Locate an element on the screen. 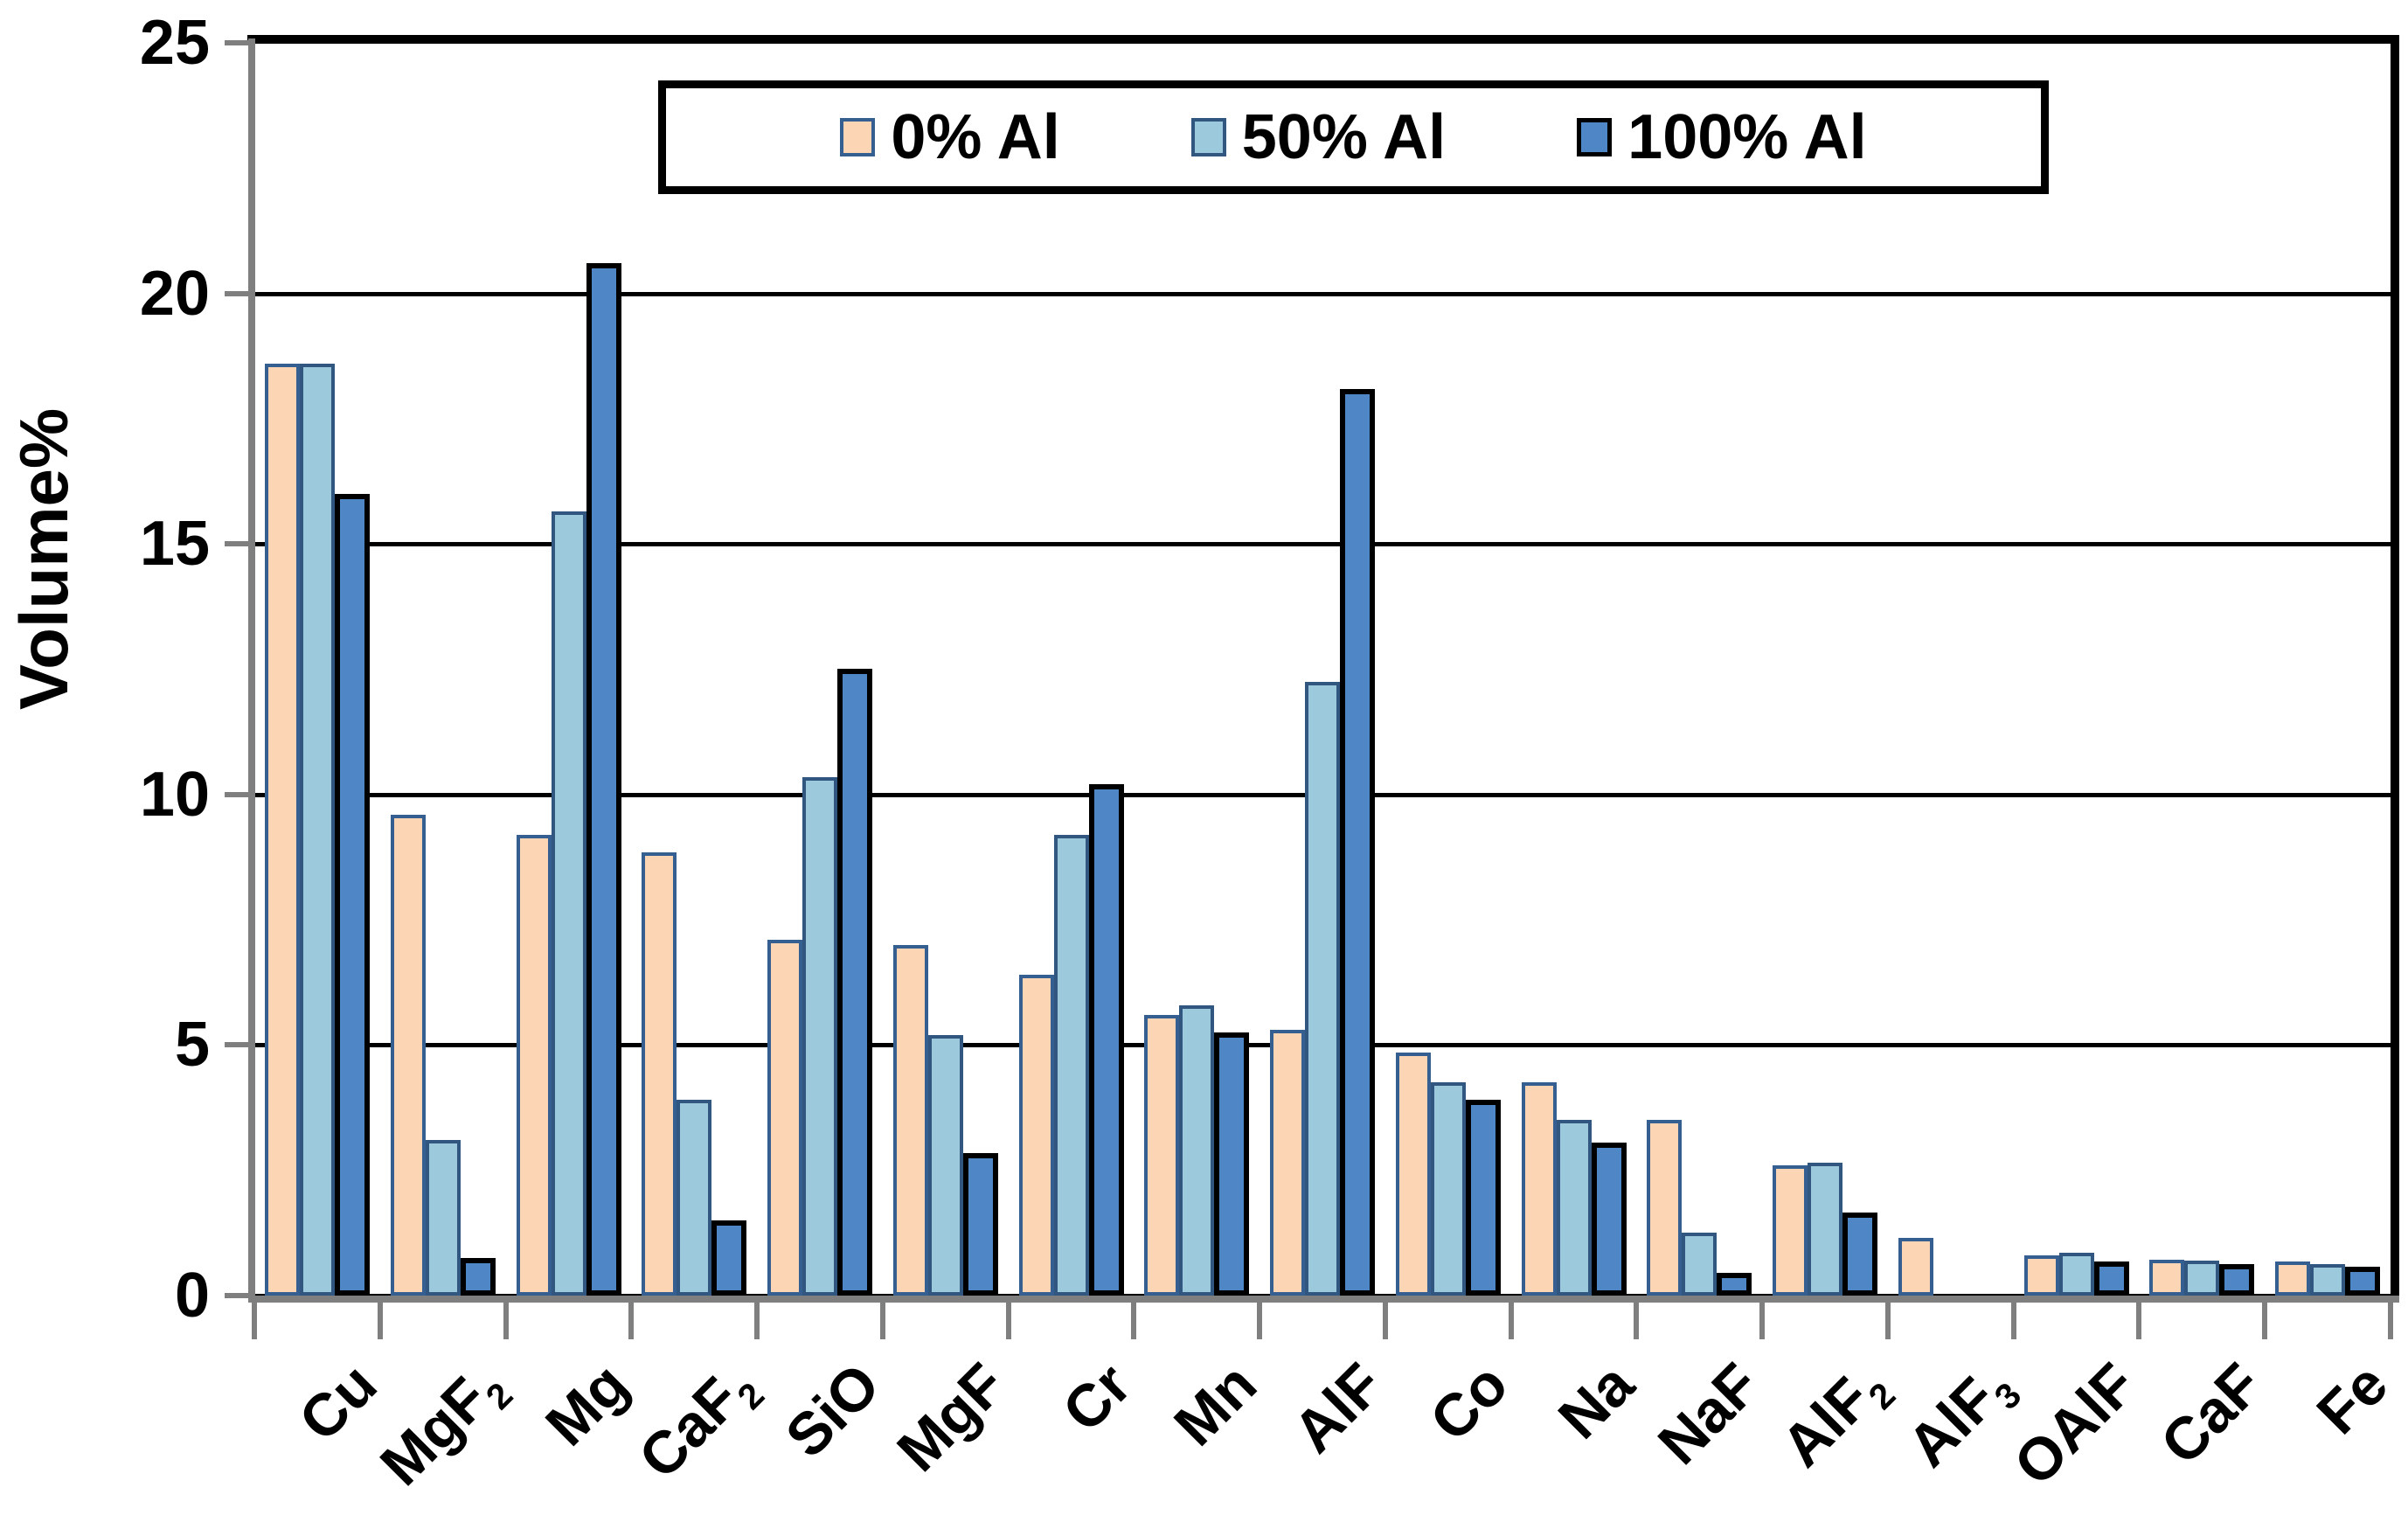 Image resolution: width=2408 pixels, height=1529 pixels. bar-Na-100Al is located at coordinates (1609, 1219).